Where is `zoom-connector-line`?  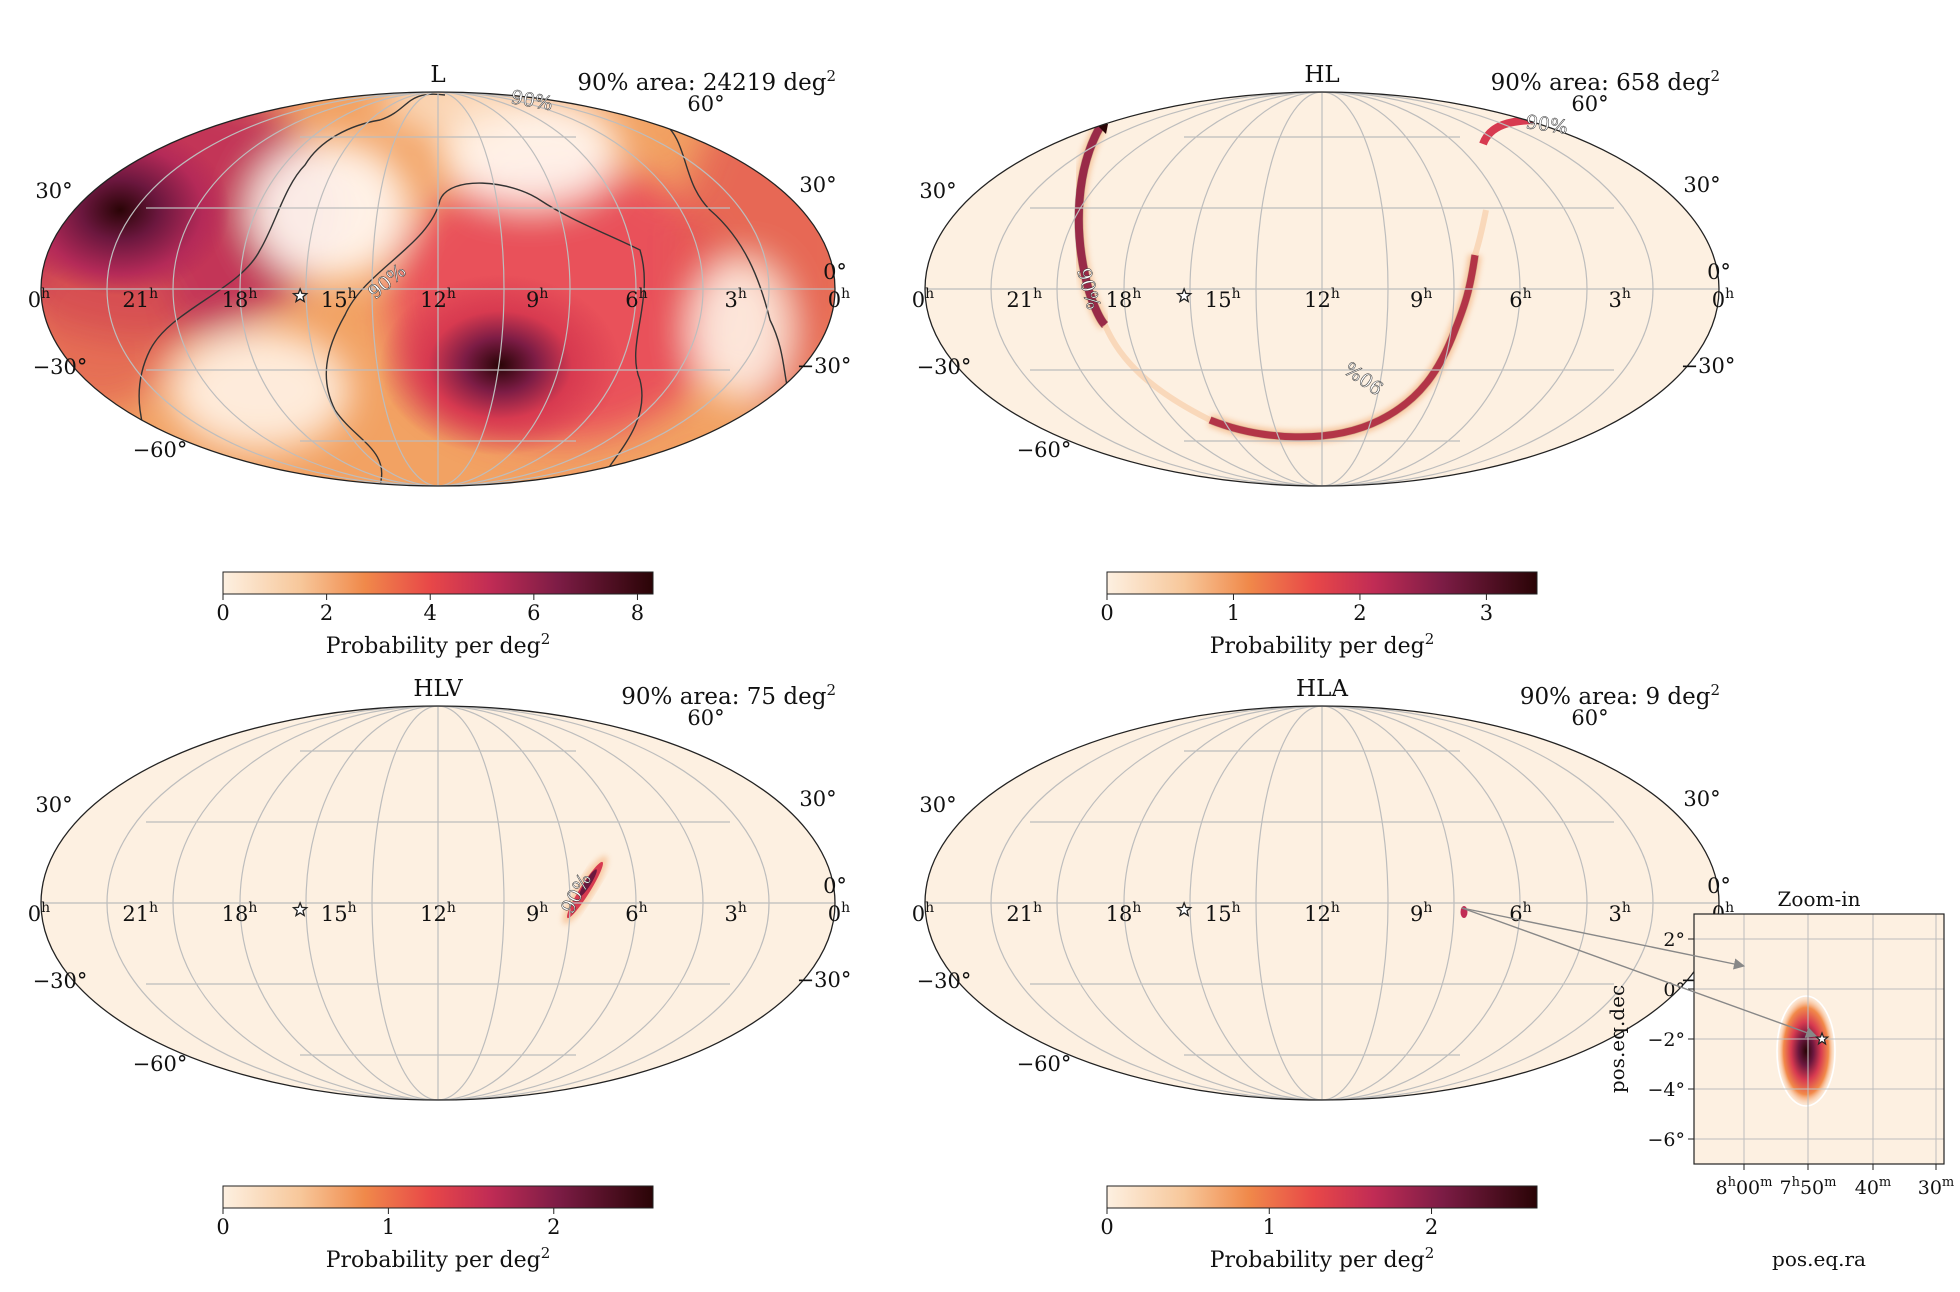
zoom-connector-line is located at coordinates (1603, 938).